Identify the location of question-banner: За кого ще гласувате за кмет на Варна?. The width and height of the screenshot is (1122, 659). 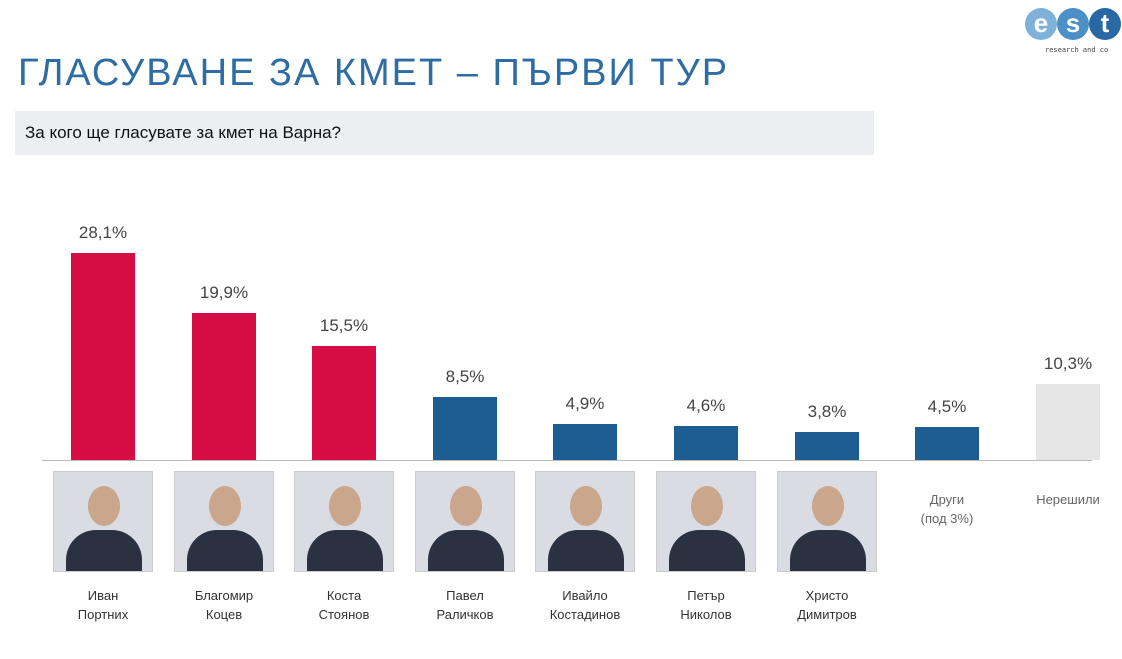
(444, 133).